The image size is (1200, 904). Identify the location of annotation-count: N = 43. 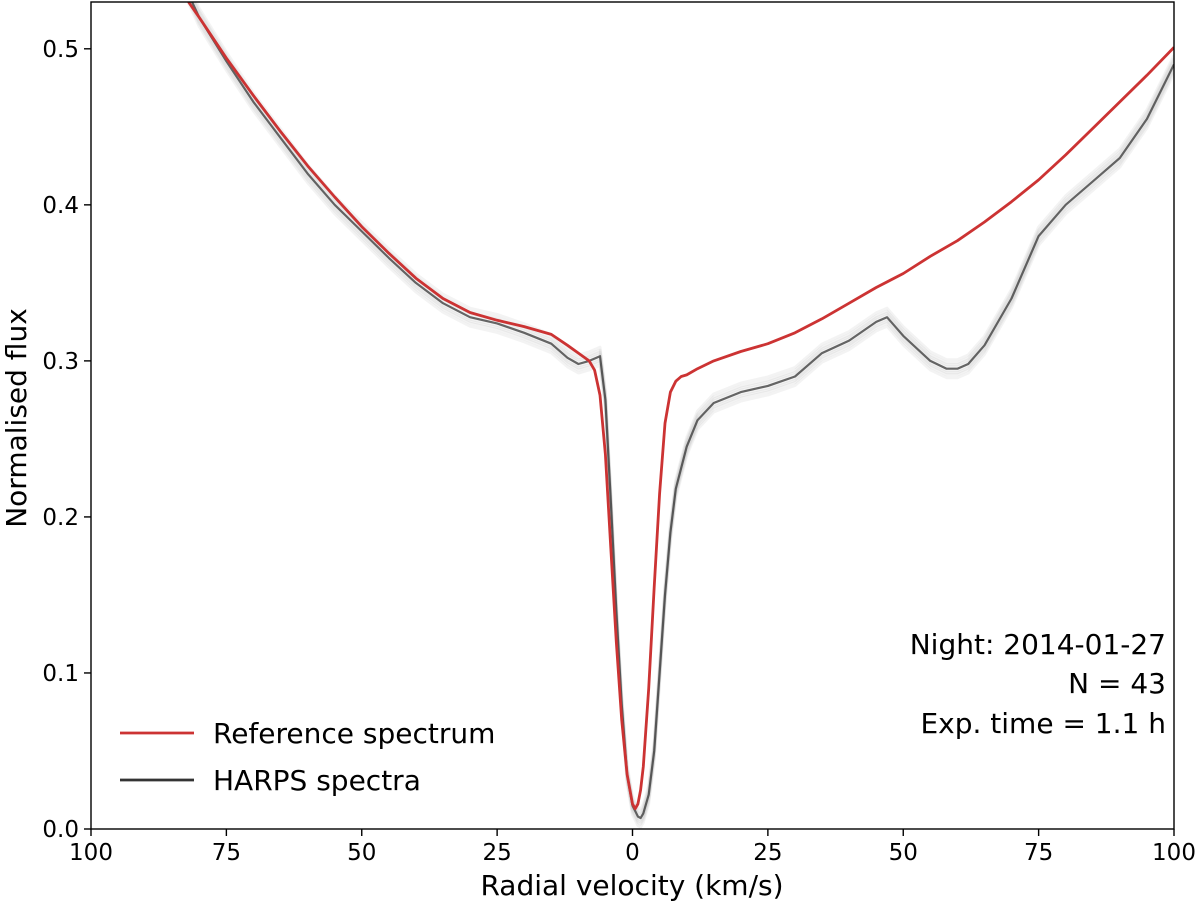
(1117, 683).